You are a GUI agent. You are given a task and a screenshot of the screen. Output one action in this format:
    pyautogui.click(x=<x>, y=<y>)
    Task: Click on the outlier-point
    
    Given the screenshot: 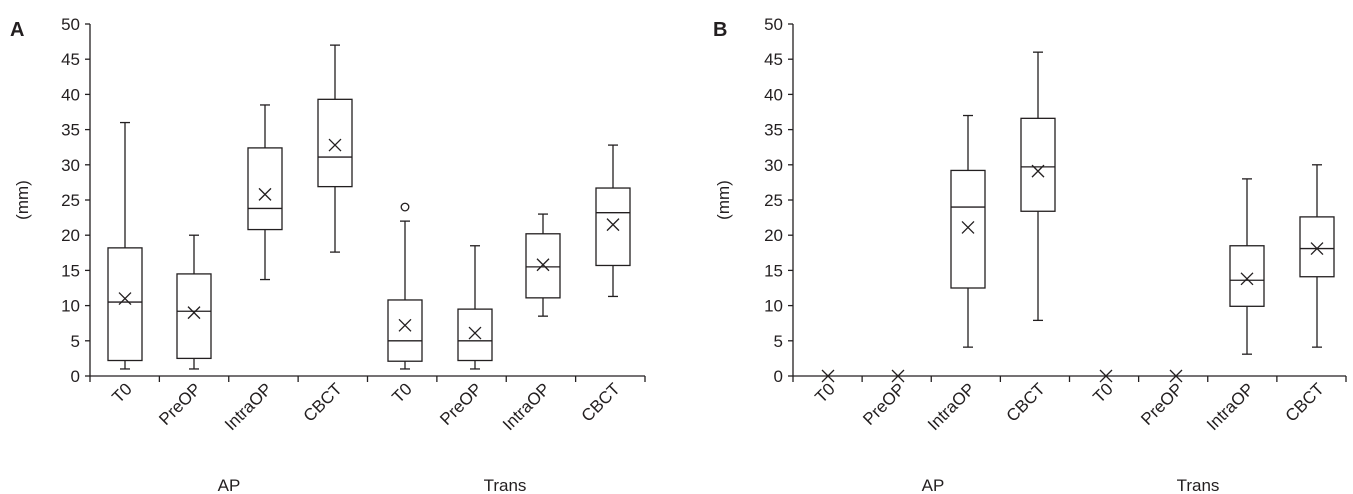 What is the action you would take?
    pyautogui.click(x=405, y=207)
    